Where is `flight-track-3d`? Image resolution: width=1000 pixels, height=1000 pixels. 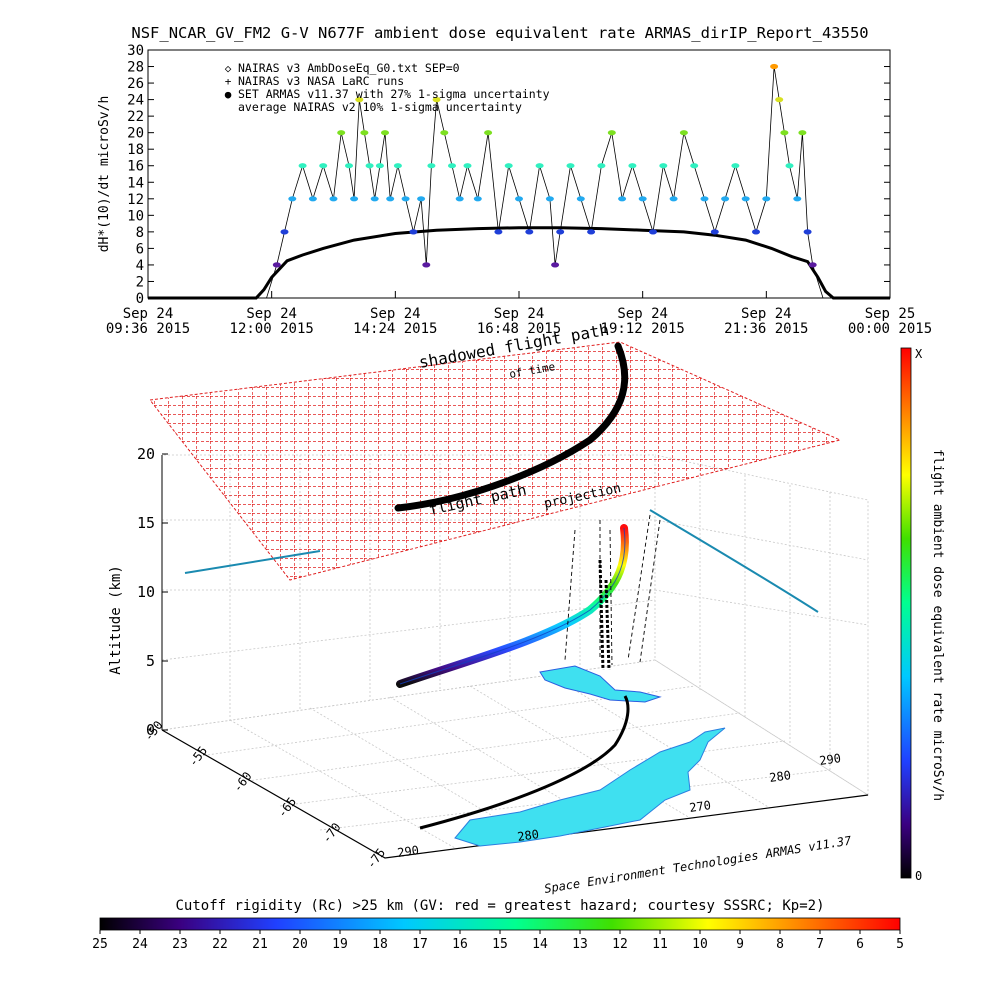
flight-track-3d is located at coordinates (512, 606).